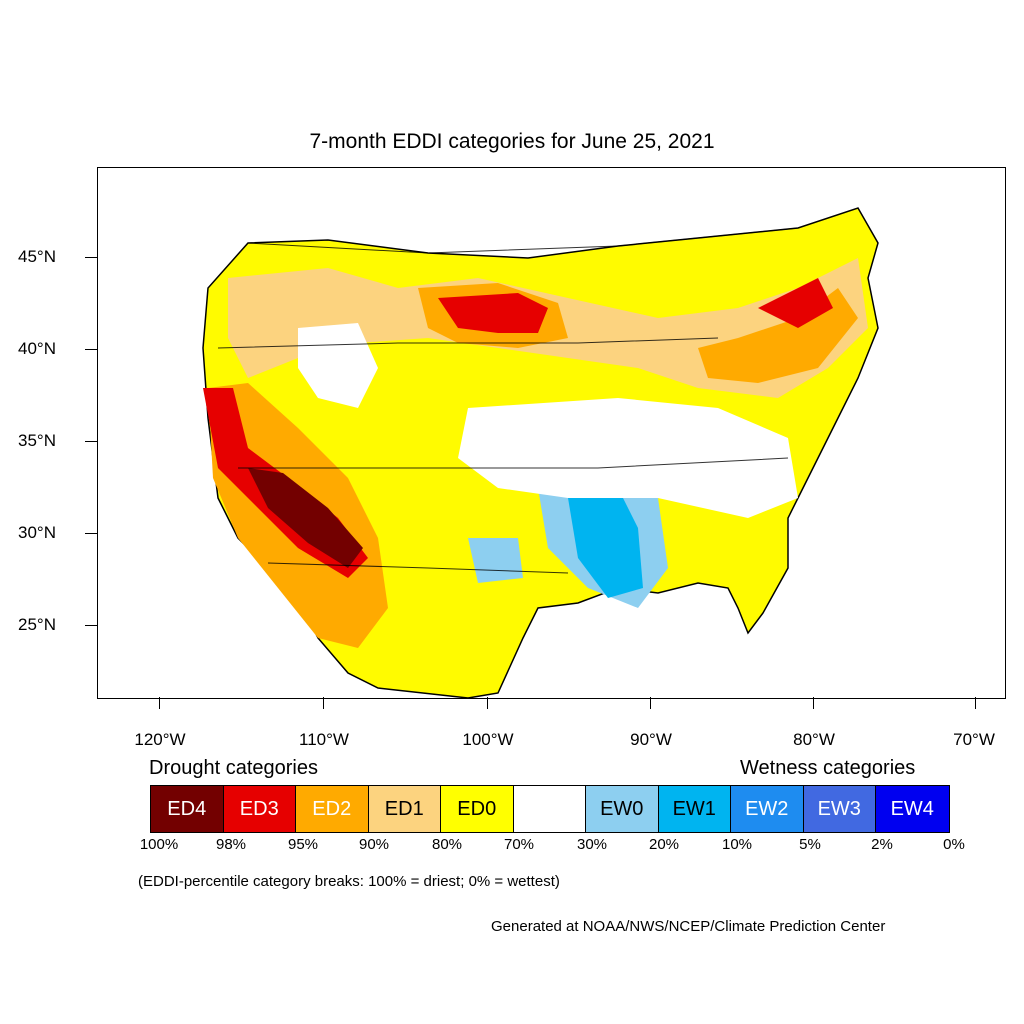 The width and height of the screenshot is (1024, 1024). I want to click on legend-label: ED1, so click(404, 808).